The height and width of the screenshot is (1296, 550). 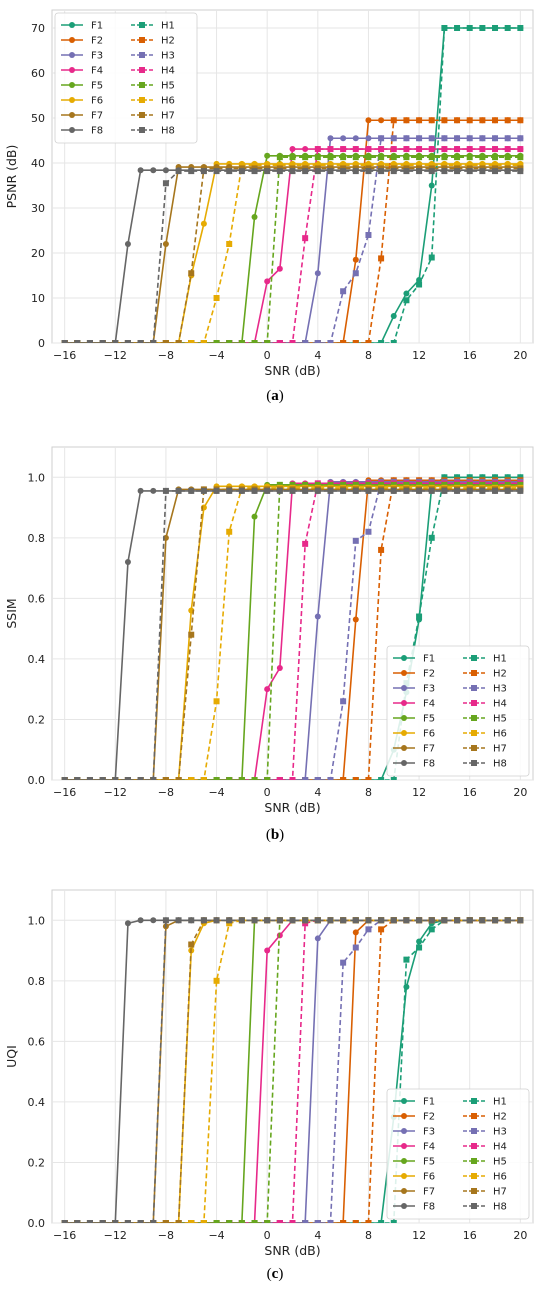 What do you see at coordinates (115, 792) in the screenshot?
I see `x-tick-label: −12` at bounding box center [115, 792].